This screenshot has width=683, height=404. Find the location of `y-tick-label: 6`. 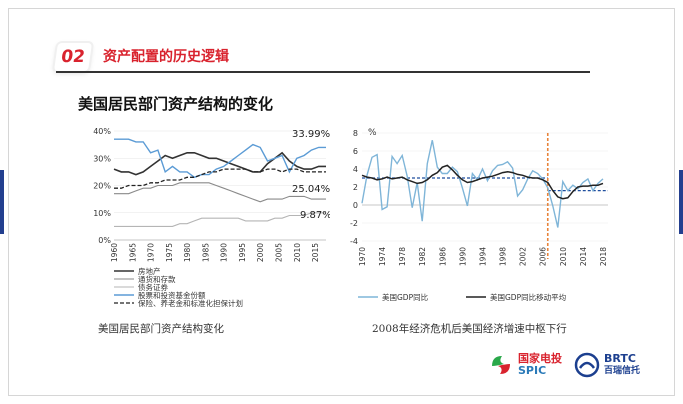

y-tick-label: 6 is located at coordinates (355, 151).